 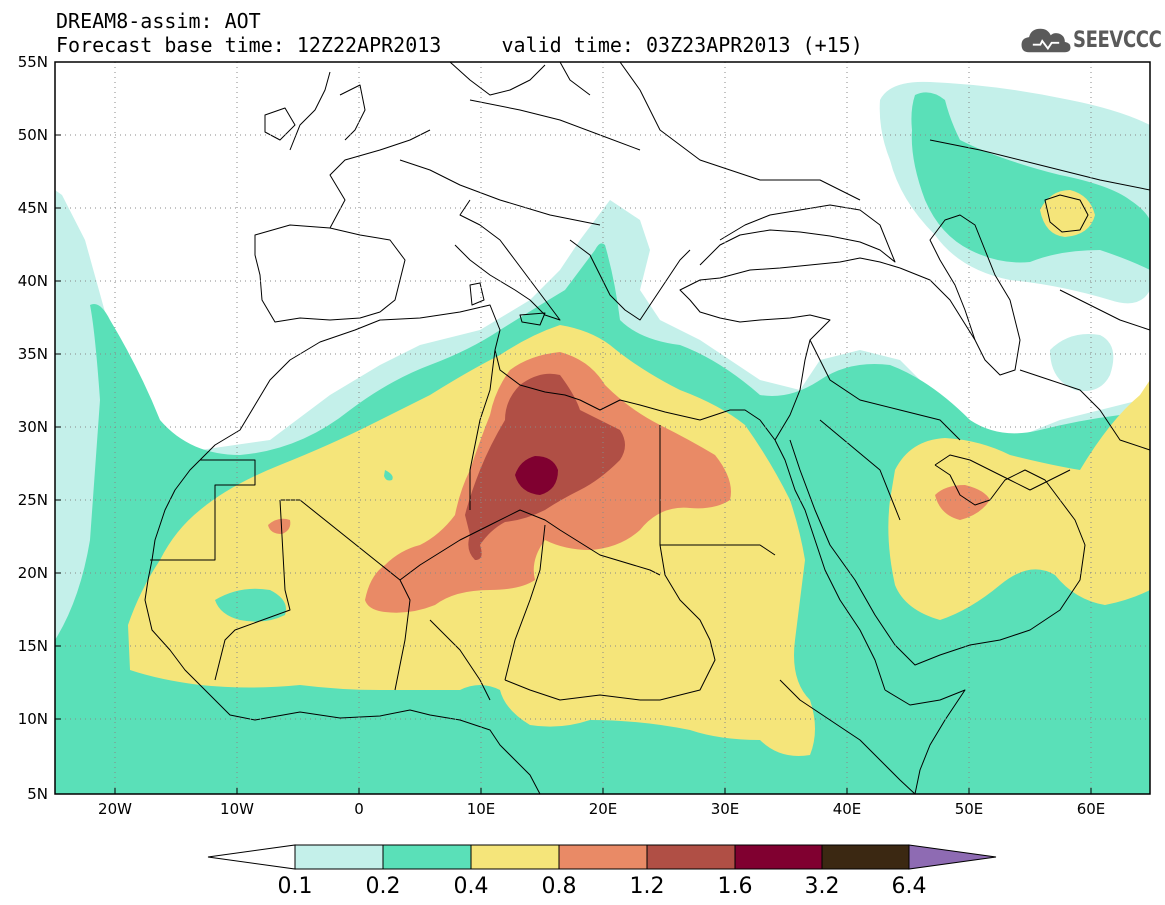 I want to click on lat-label: 10N, so click(x=33, y=719).